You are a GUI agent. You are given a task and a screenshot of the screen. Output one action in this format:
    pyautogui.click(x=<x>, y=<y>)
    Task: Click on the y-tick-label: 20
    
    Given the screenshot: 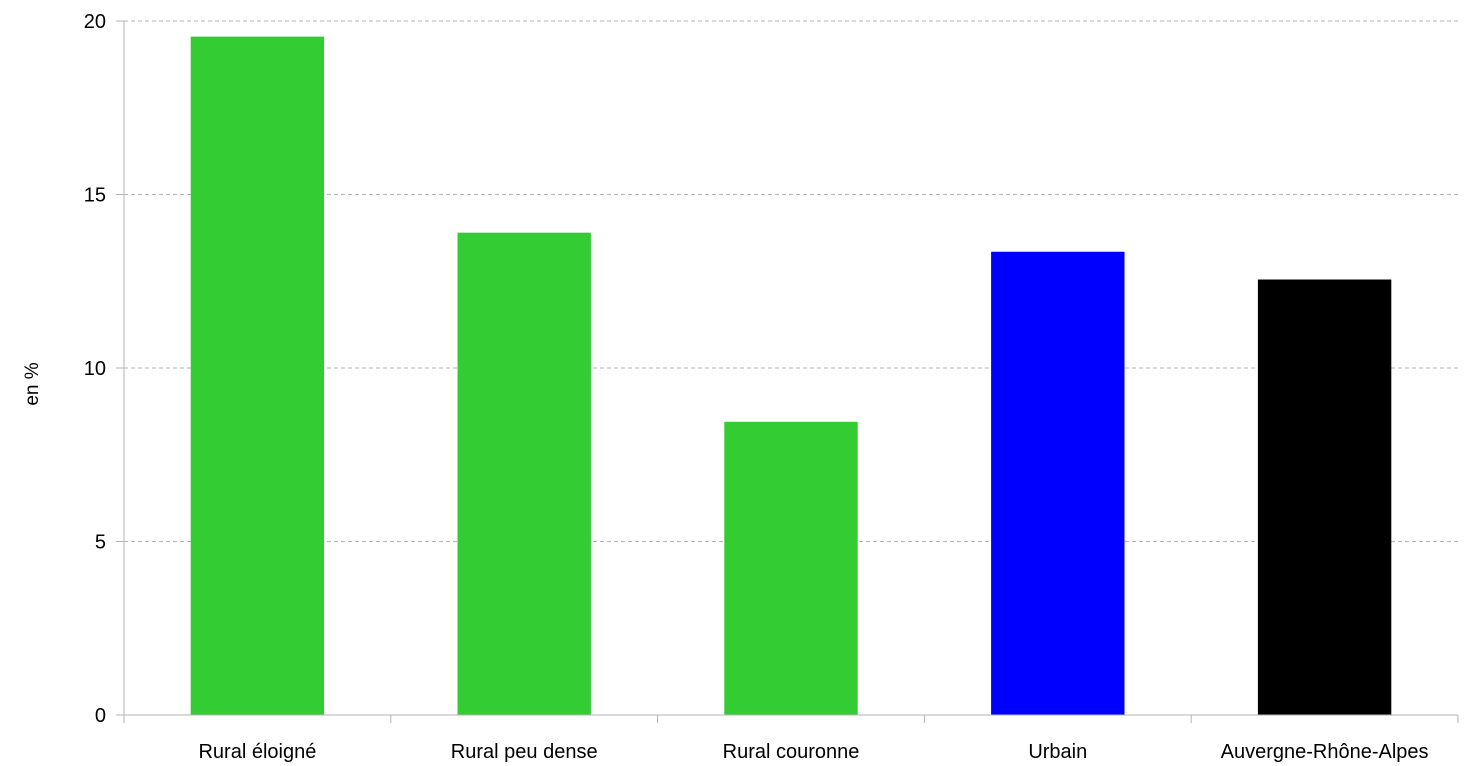 What is the action you would take?
    pyautogui.click(x=95, y=22)
    